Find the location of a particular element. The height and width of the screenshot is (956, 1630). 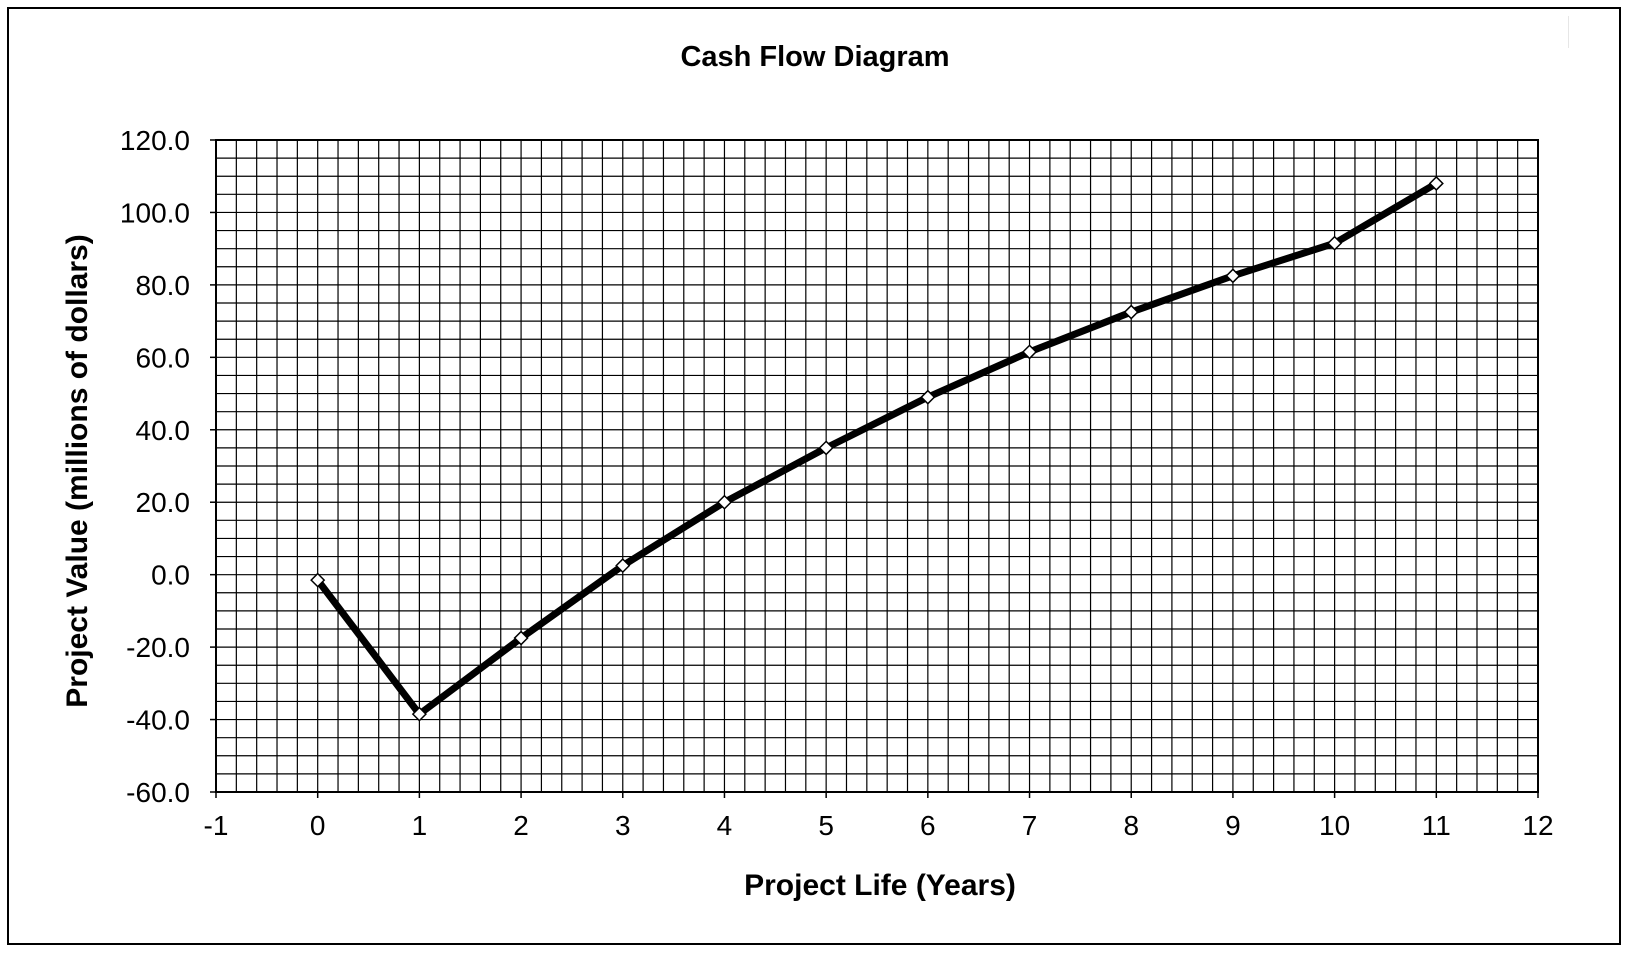

x-tick-label: -1 is located at coordinates (216, 825).